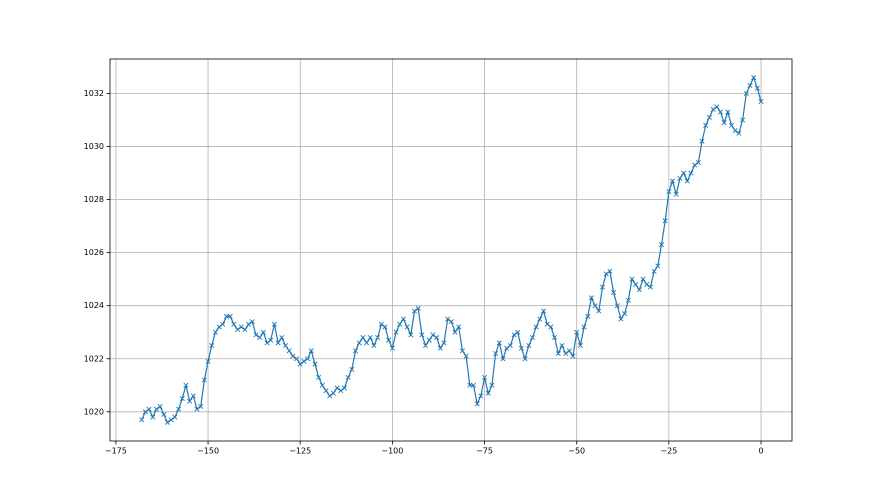  I want to click on x-tick-label: −150, so click(208, 451).